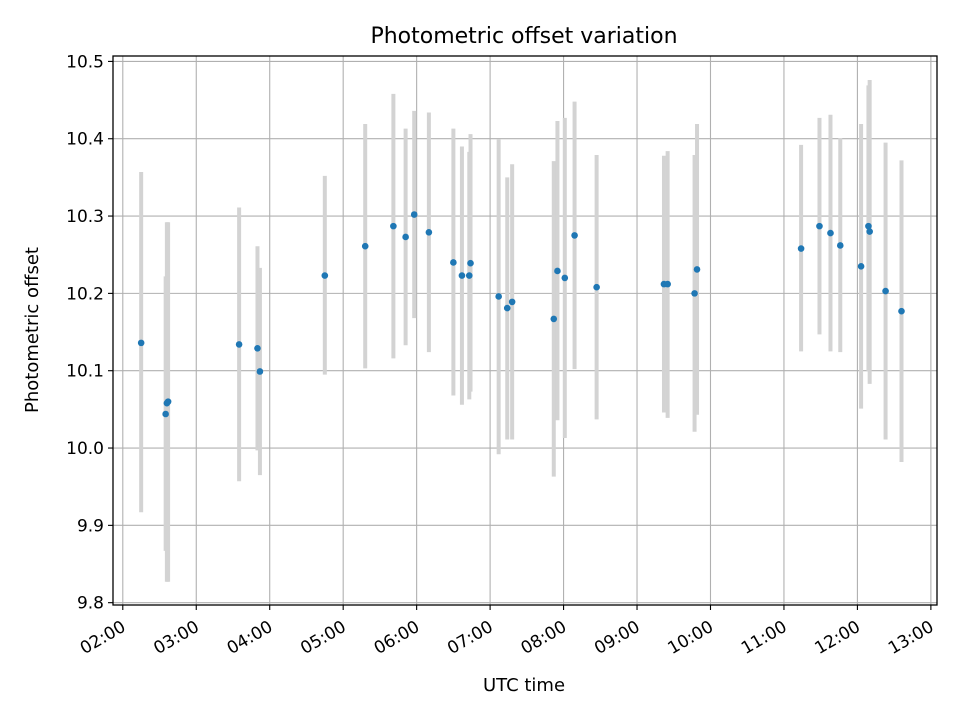 Image resolution: width=960 pixels, height=720 pixels. Describe the element at coordinates (523, 36) in the screenshot. I see `chart-title: Photometric offset variation` at that location.